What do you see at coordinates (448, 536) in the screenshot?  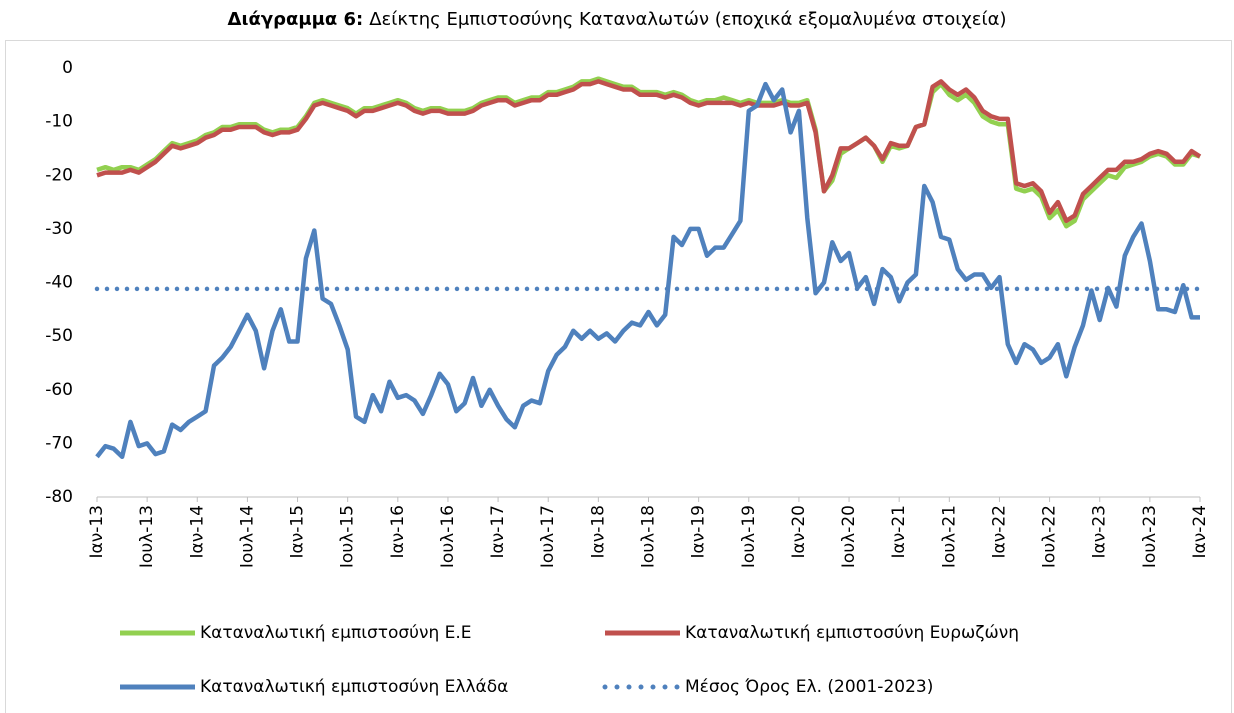 I see `x-tick-label: Ιουλ-16` at bounding box center [448, 536].